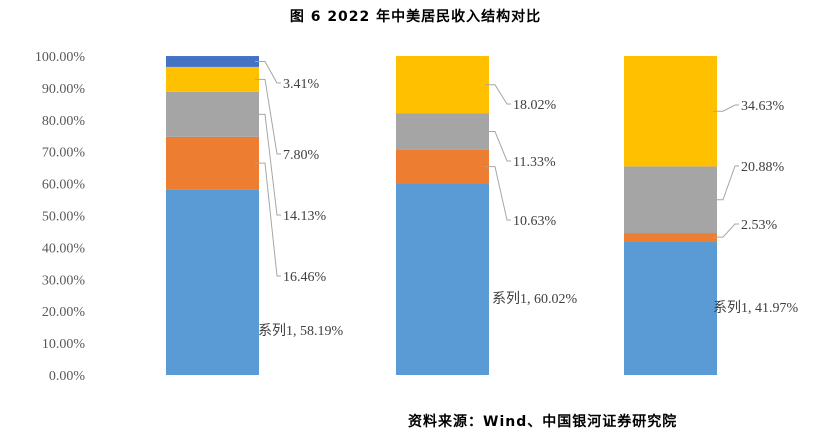  Describe the element at coordinates (64, 344) in the screenshot. I see `y-tick-label: 10.00%` at that location.